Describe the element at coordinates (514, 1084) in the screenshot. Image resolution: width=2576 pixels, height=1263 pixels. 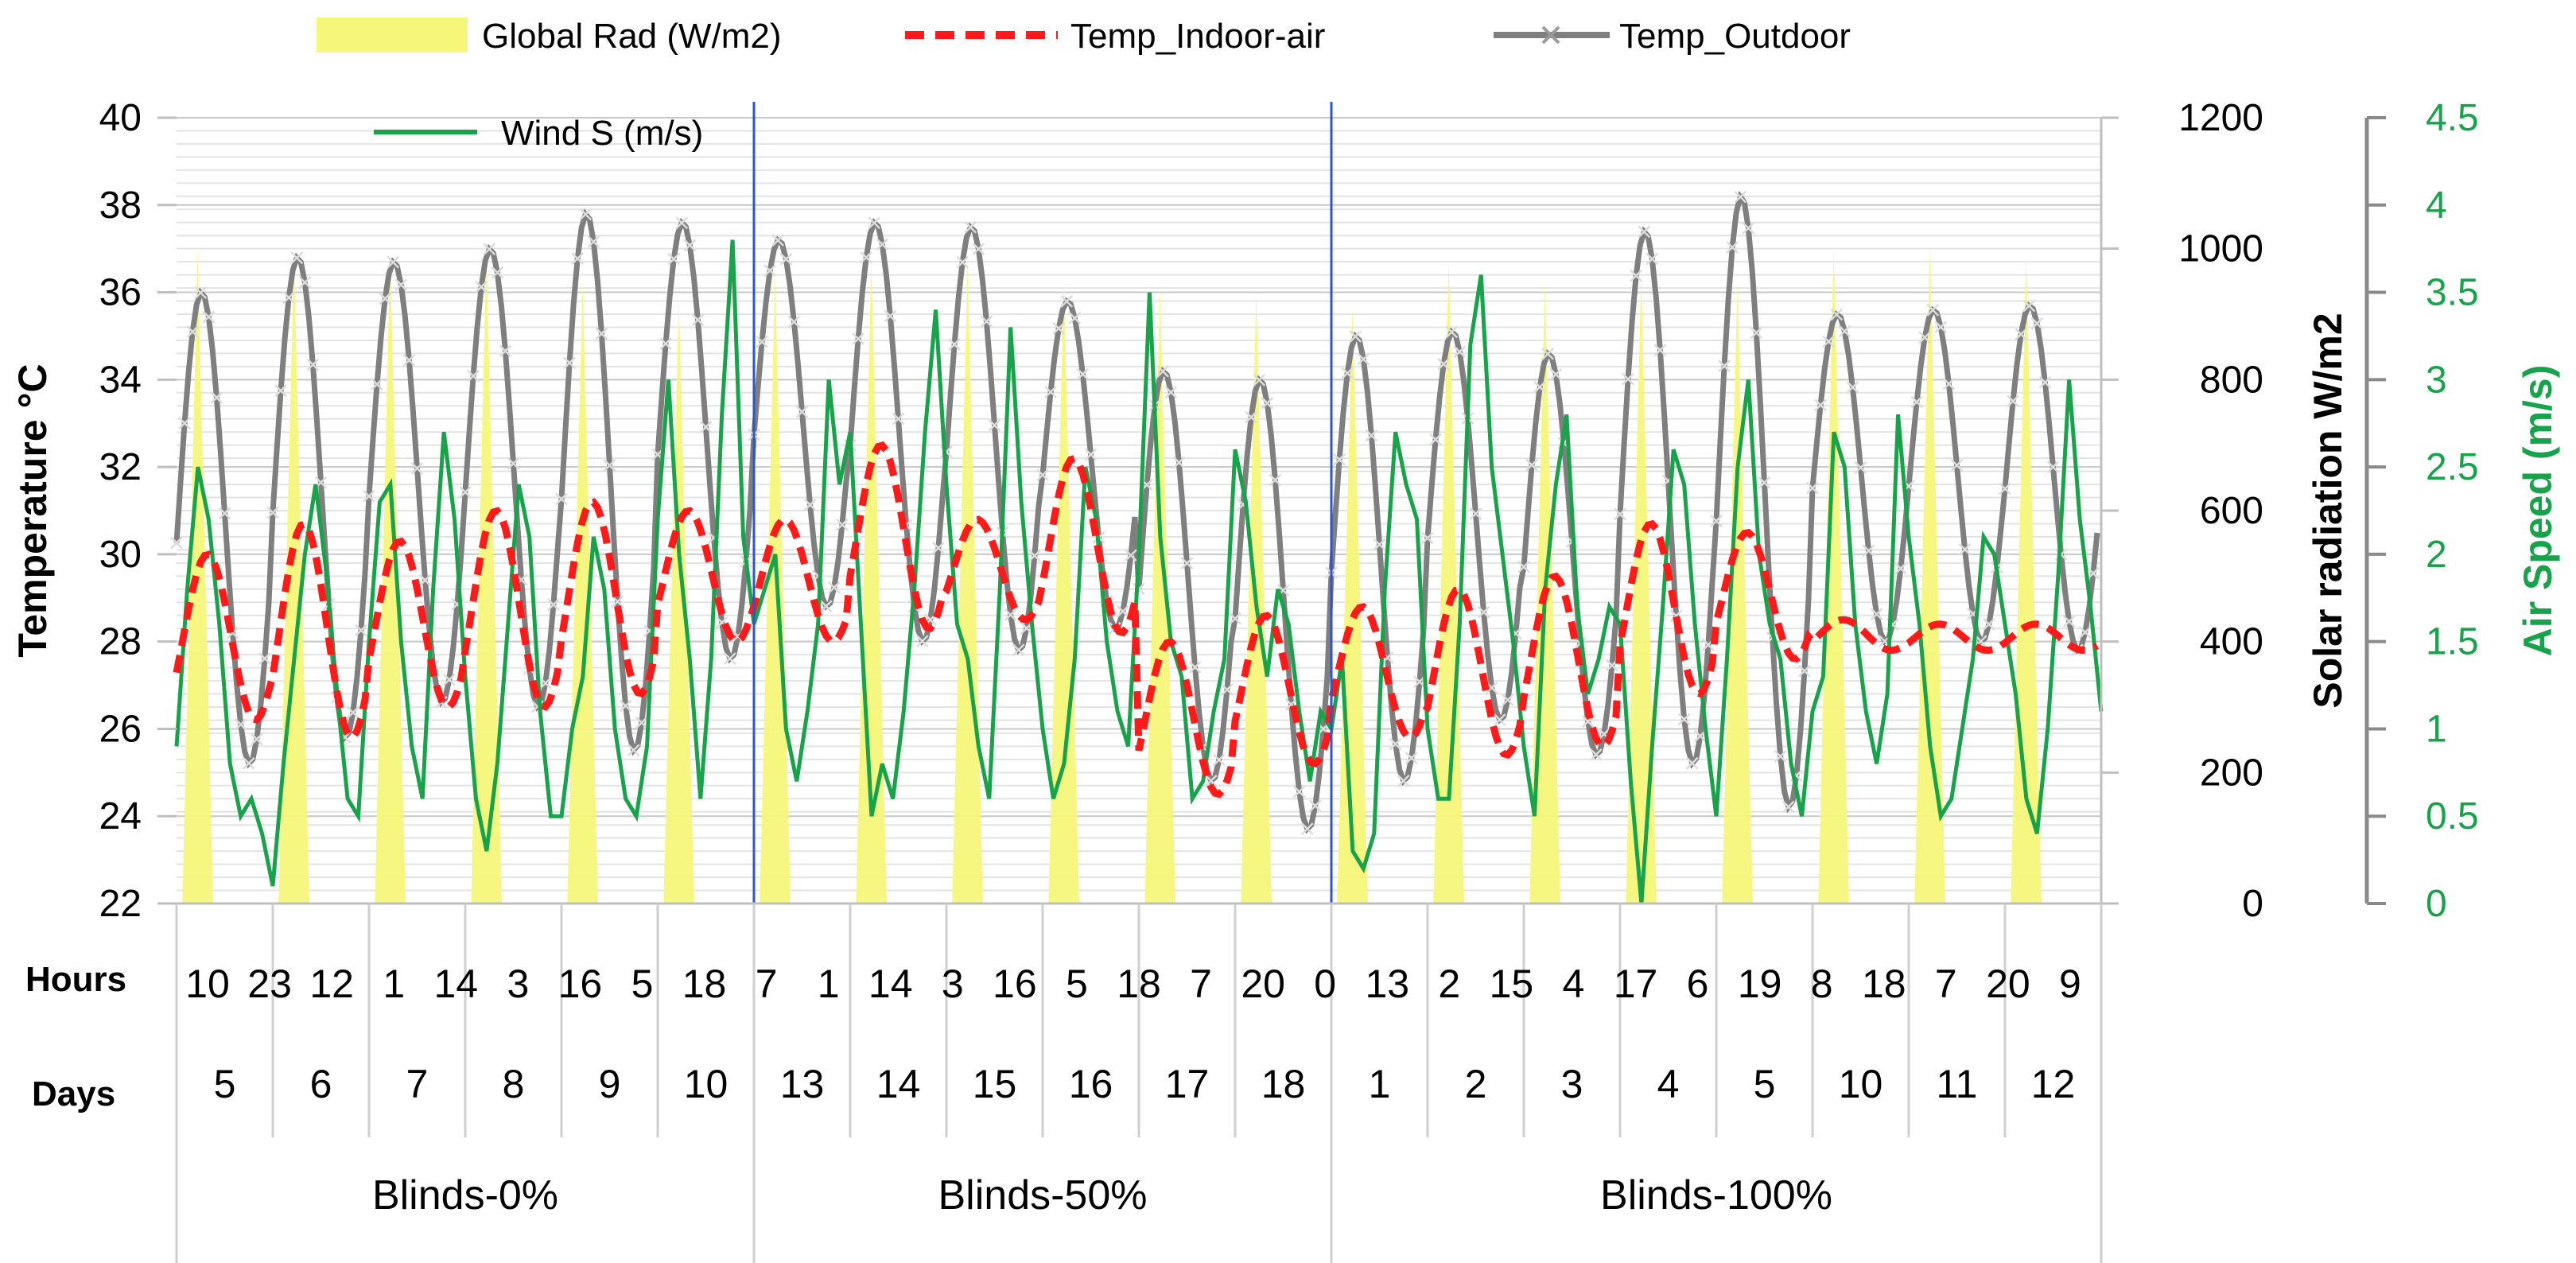
I see `days-label: 8` at that location.